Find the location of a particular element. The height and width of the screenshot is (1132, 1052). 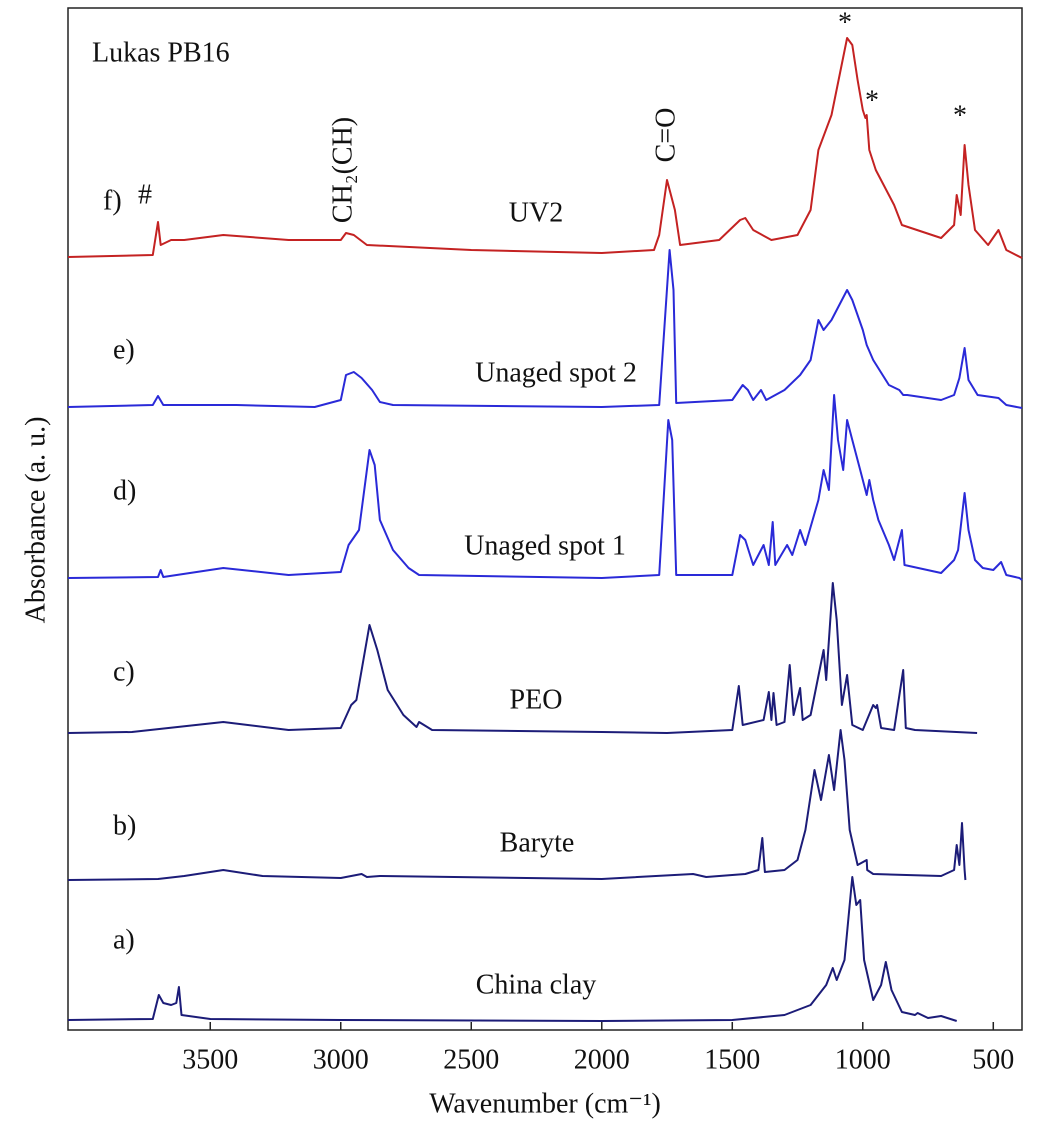

series-name: PEO is located at coordinates (536, 699).